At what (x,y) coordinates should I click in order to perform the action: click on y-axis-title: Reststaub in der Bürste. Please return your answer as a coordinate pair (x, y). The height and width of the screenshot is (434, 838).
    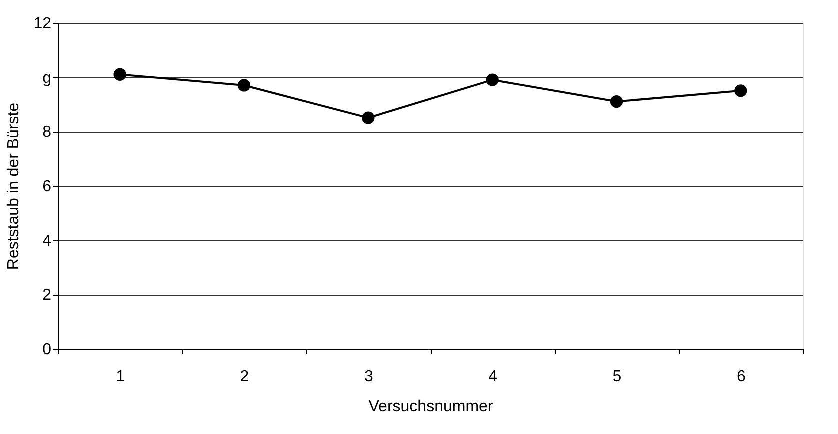
    Looking at the image, I should click on (14, 186).